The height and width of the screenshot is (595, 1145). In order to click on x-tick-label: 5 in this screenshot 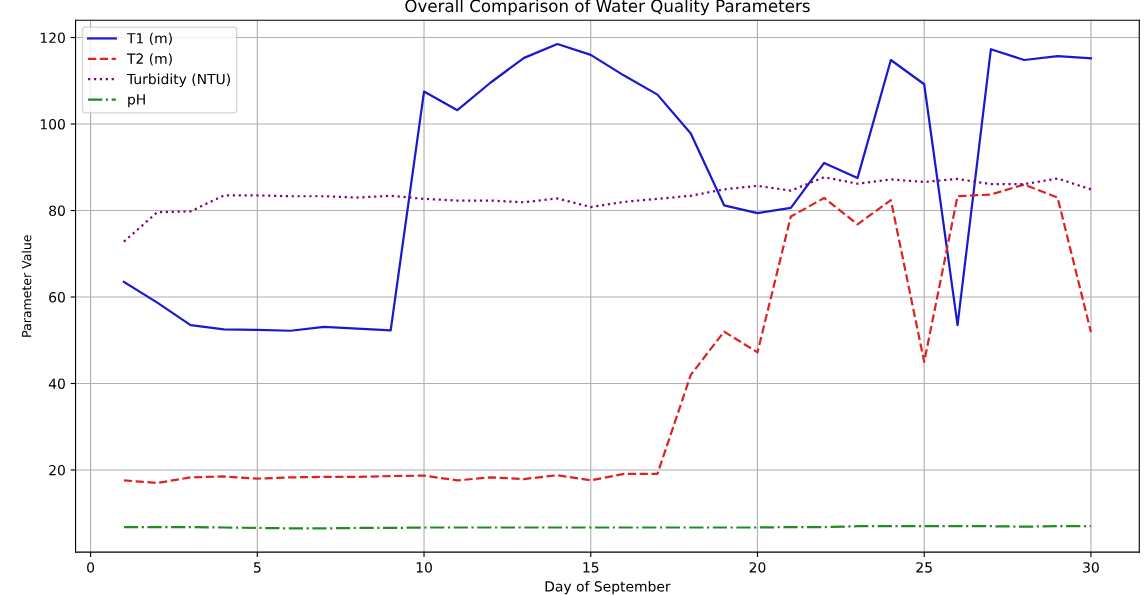, I will do `click(257, 567)`.